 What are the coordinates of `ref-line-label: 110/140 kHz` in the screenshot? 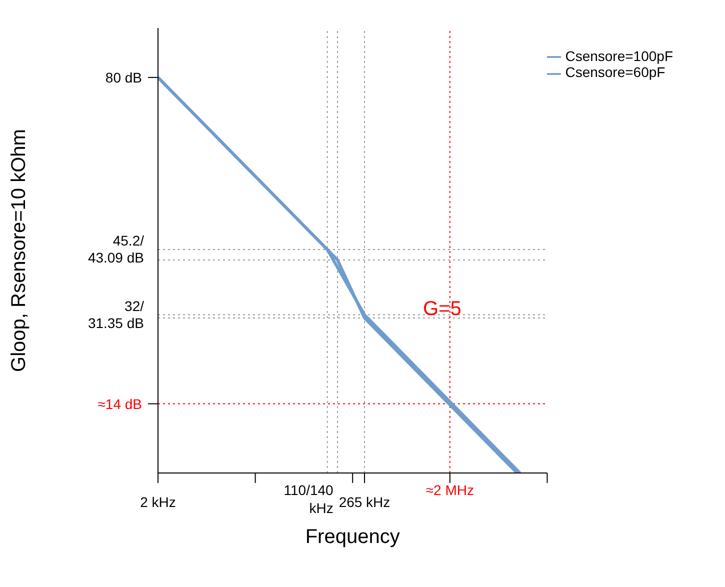 It's located at (309, 499).